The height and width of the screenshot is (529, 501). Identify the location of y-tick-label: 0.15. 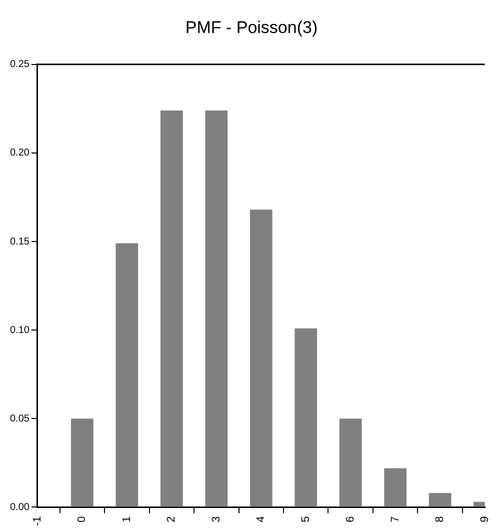
(20, 242).